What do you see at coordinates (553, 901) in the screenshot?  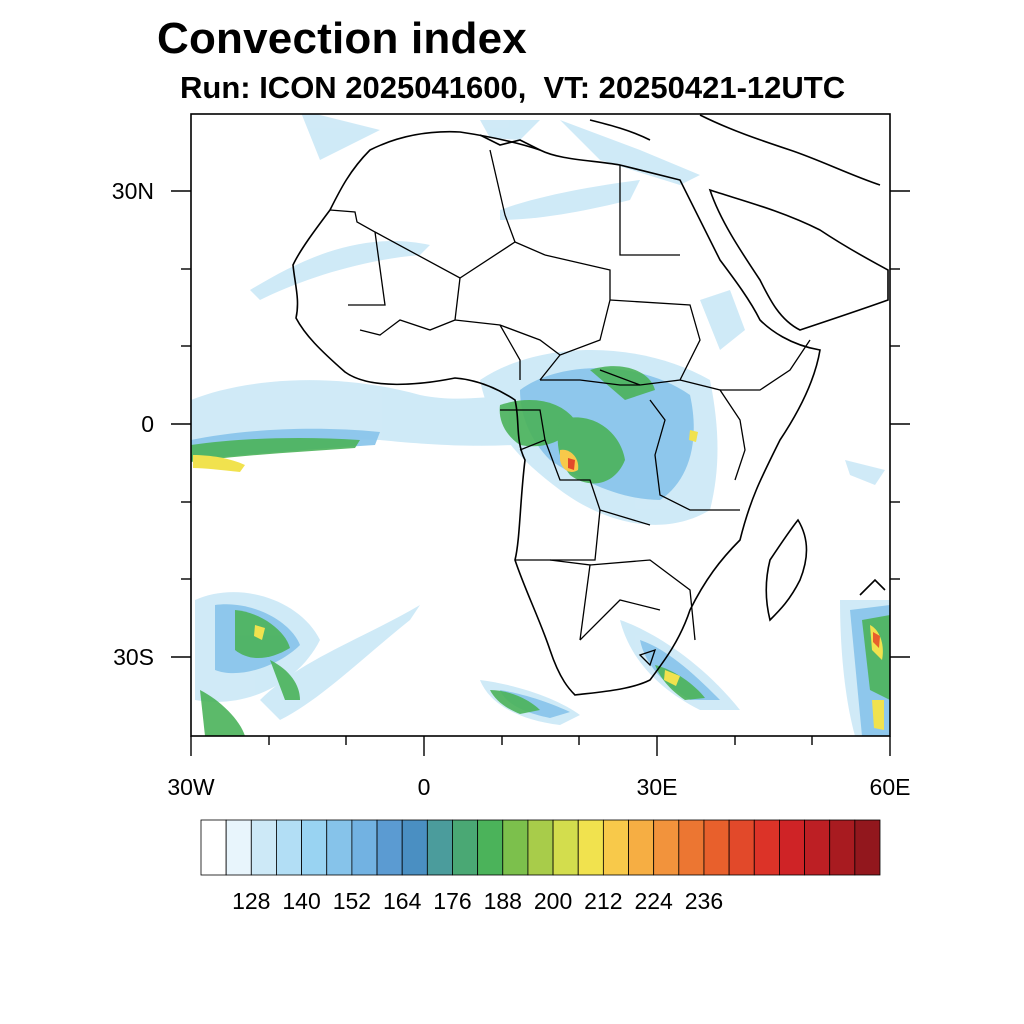 I see `colorbar-label: 200` at bounding box center [553, 901].